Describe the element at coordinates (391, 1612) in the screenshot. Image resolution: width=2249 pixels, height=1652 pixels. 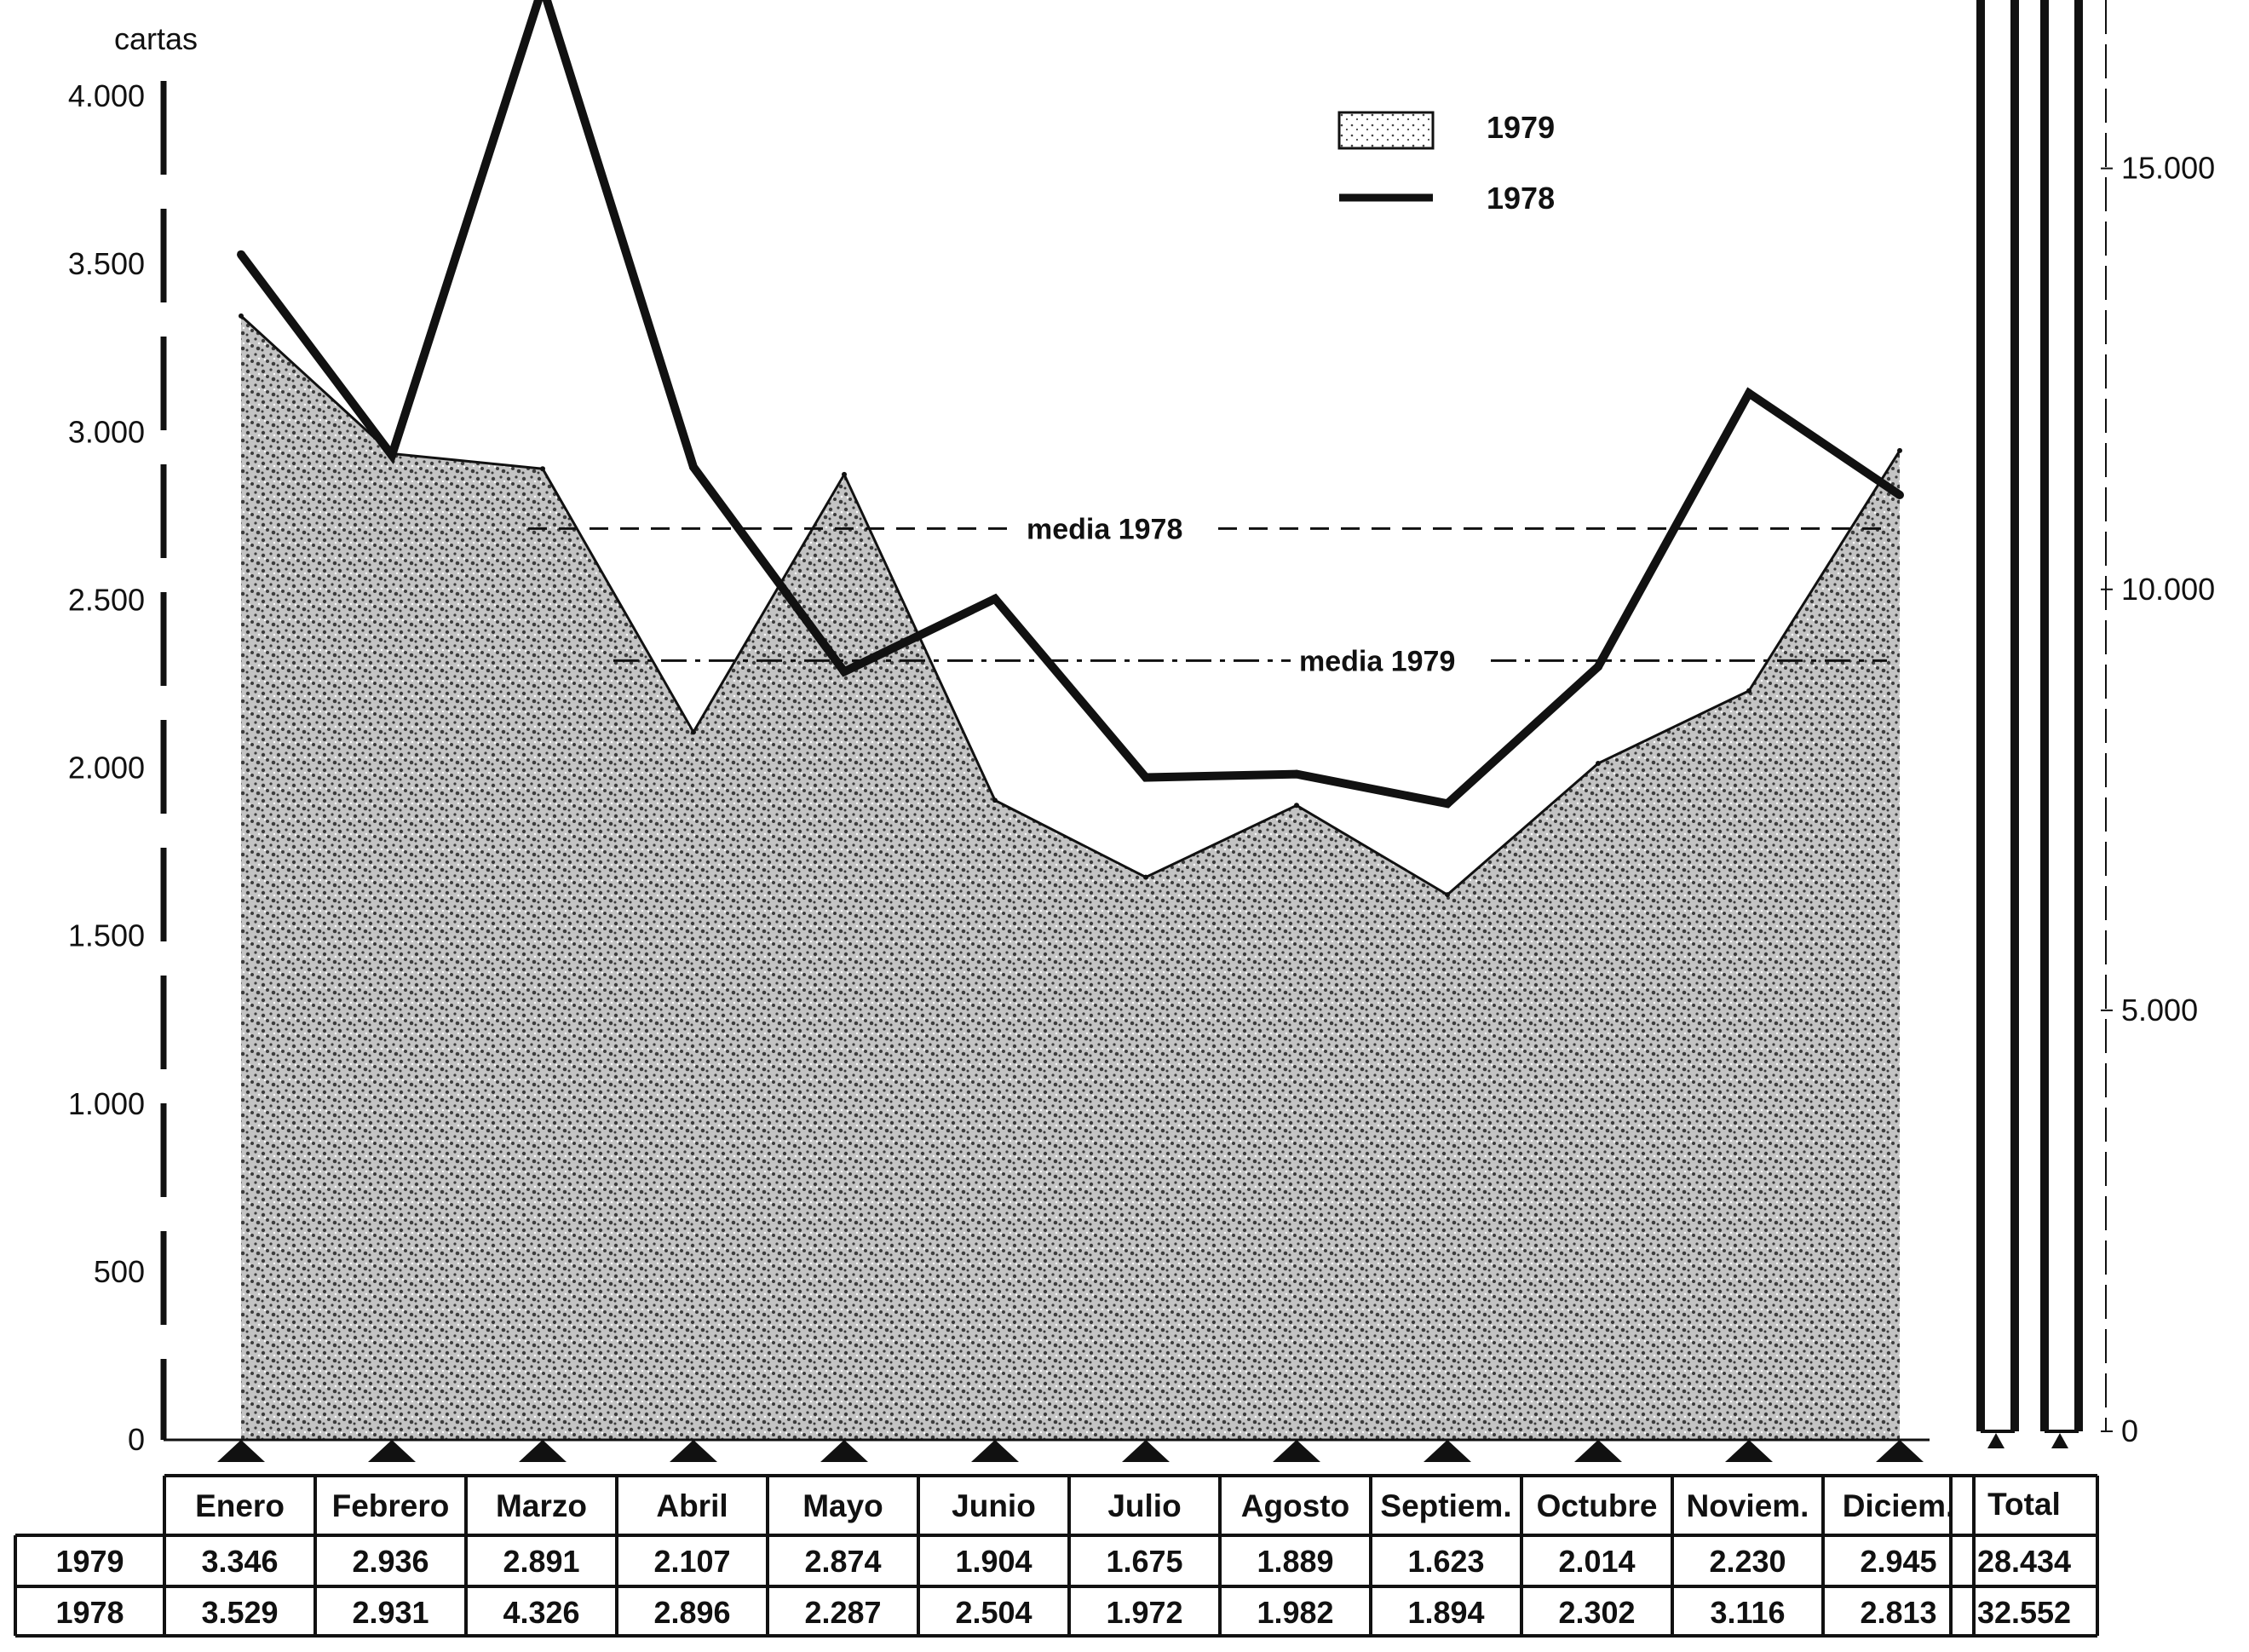
I see `table-cell: 2.931` at that location.